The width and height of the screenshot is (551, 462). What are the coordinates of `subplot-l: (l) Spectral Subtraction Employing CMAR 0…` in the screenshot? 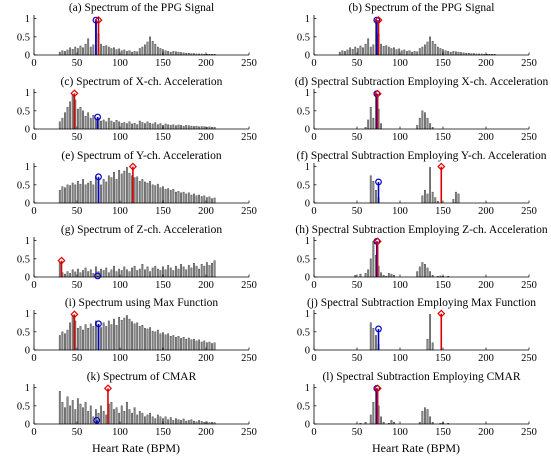 It's located at (417, 404).